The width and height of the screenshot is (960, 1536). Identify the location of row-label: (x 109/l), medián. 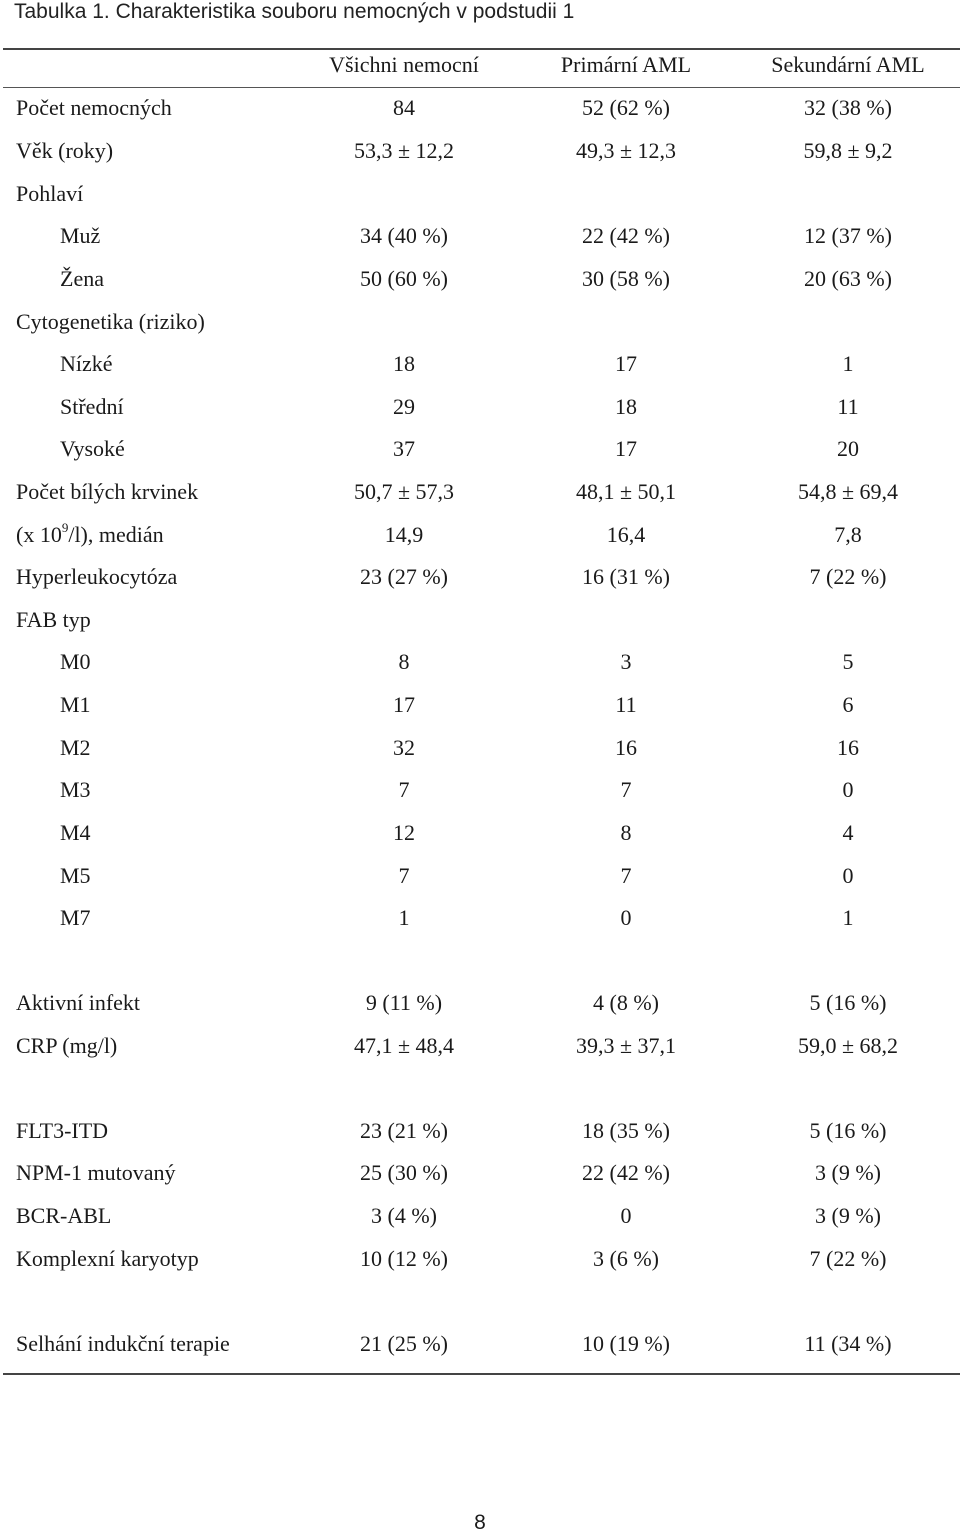
(90, 535).